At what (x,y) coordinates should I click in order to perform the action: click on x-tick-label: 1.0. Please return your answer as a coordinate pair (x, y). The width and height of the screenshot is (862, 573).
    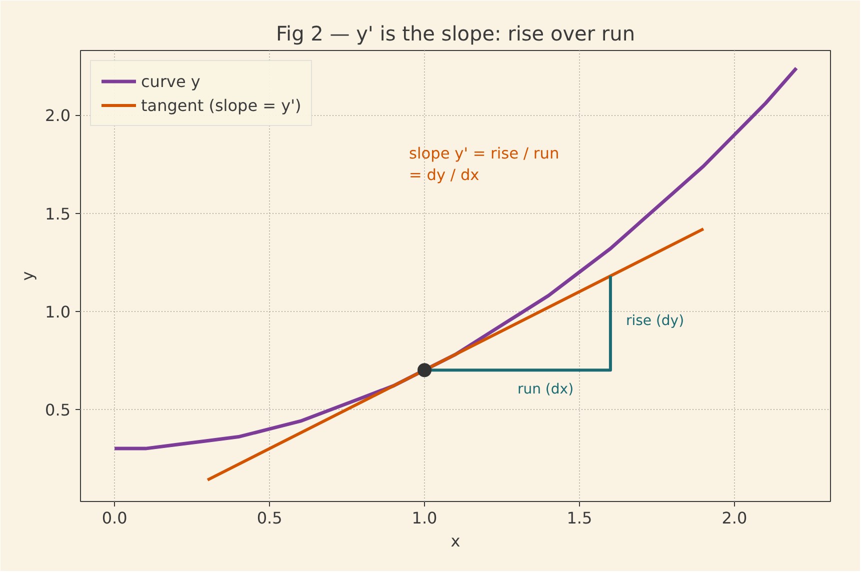
    Looking at the image, I should click on (425, 518).